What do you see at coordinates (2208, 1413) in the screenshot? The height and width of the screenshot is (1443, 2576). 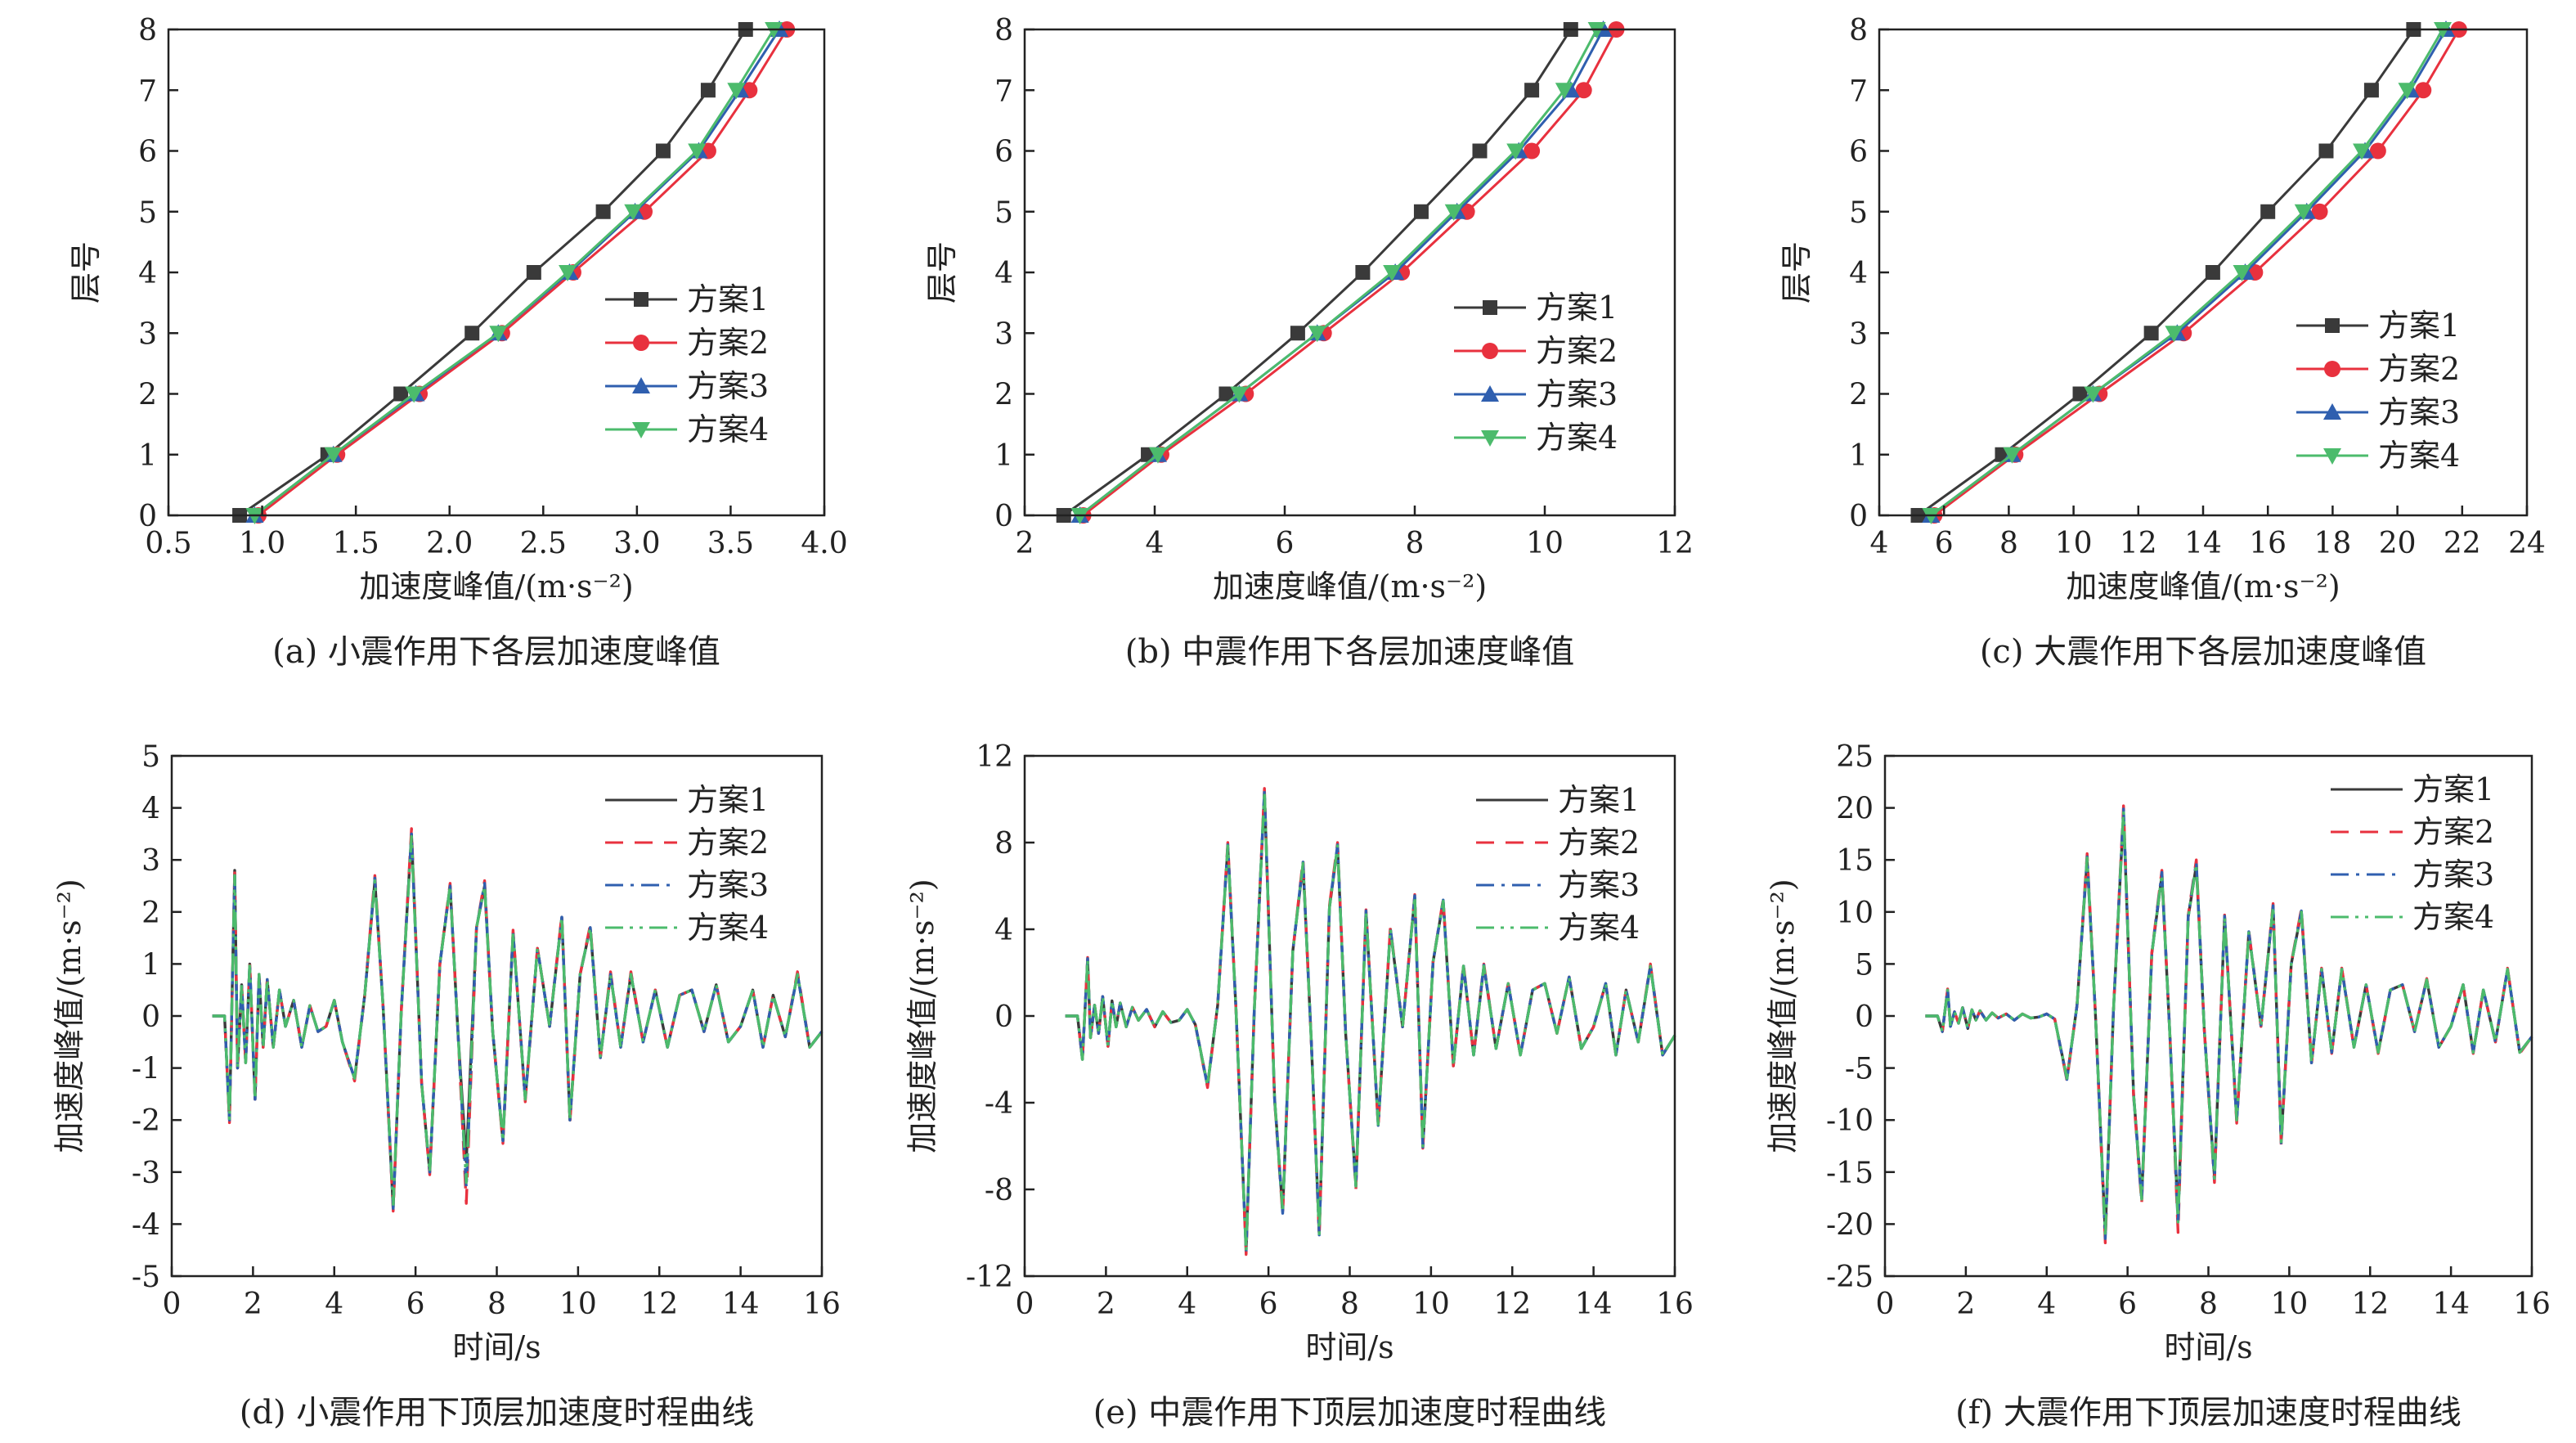 I see `panel-f-caption: (f) 大震作用下顶层加速度时程曲线` at bounding box center [2208, 1413].